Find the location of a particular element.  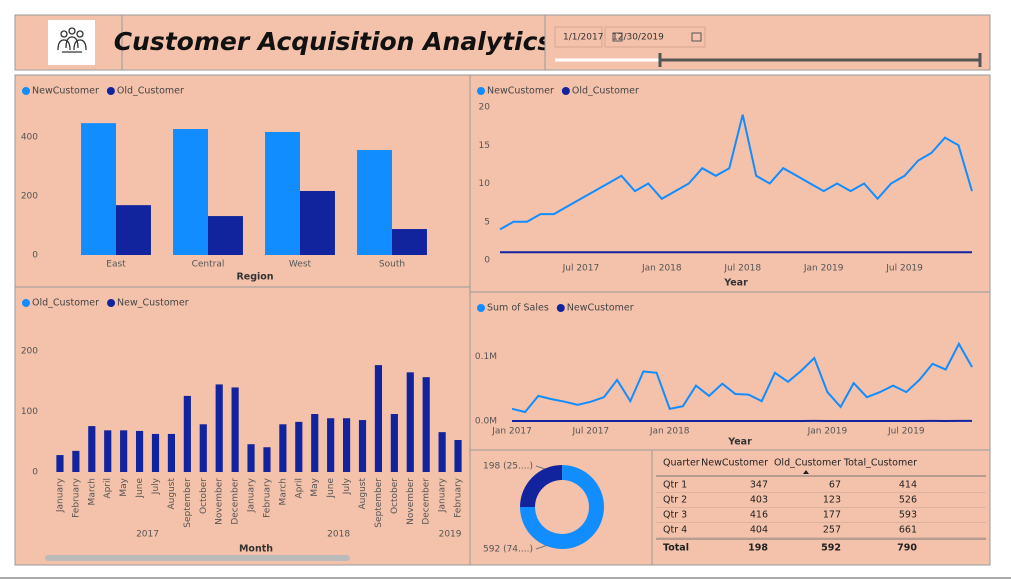

table-cell: Qtr 4 is located at coordinates (675, 530).